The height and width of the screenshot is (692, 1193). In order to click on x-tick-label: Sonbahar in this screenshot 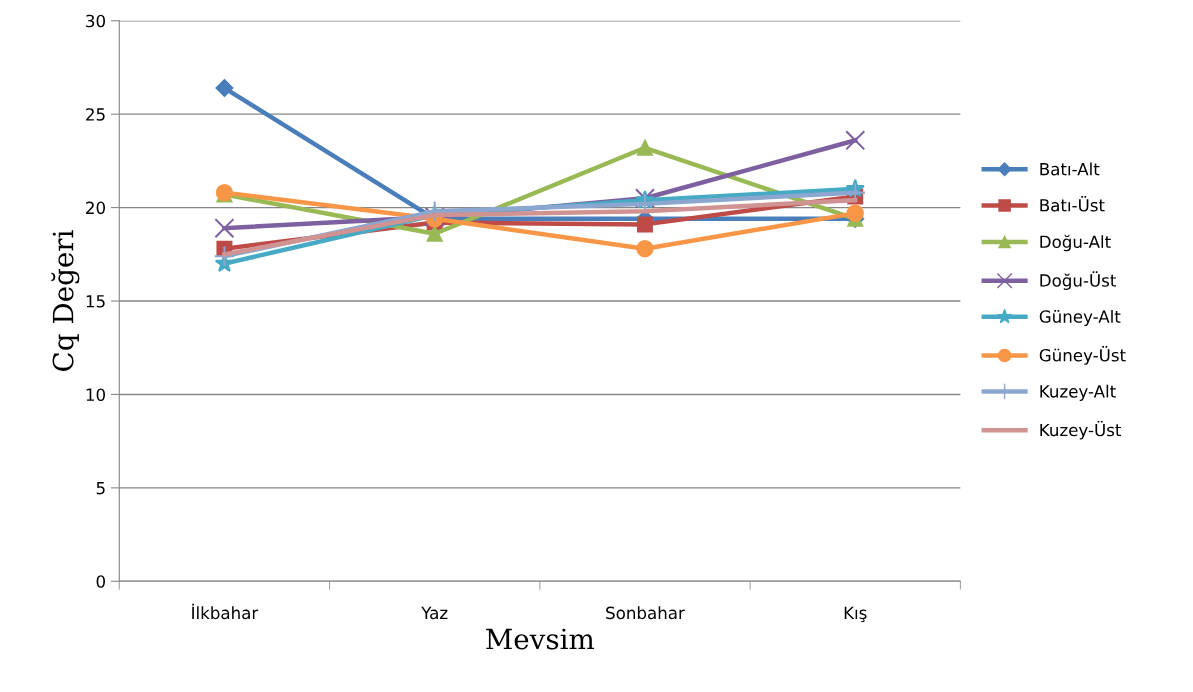, I will do `click(645, 613)`.